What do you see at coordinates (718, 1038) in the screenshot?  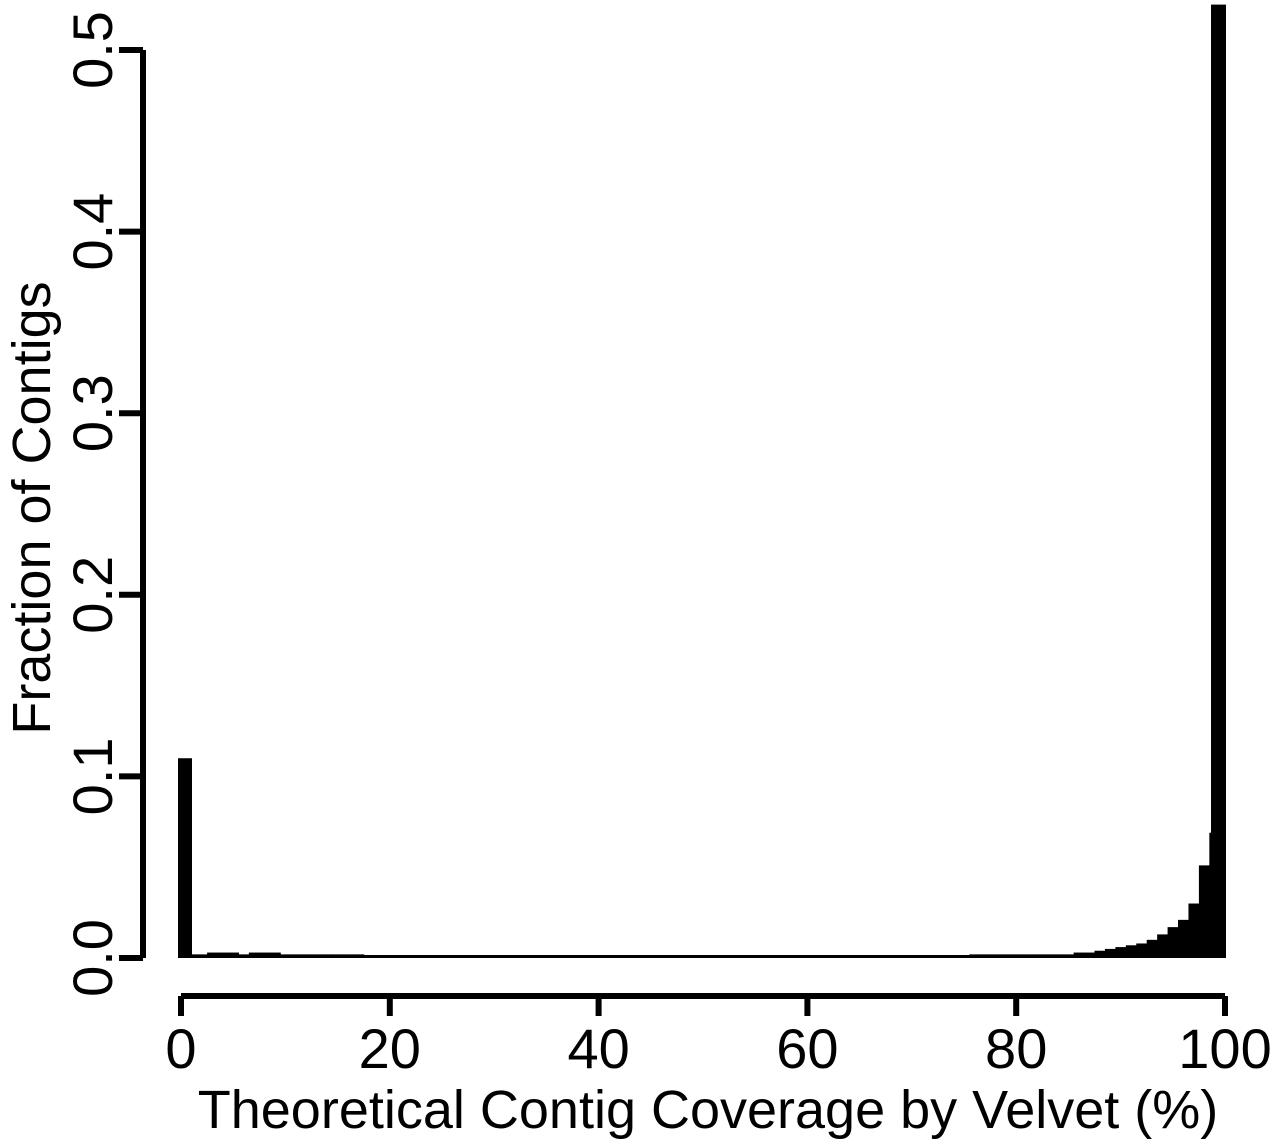 I see `x-axis-ticks: 0 20 40 60 80 100` at bounding box center [718, 1038].